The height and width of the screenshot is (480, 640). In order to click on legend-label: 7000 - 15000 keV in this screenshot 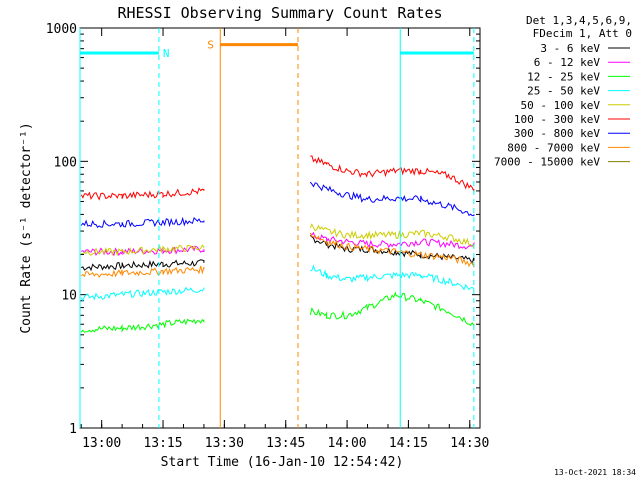, I will do `click(547, 162)`.